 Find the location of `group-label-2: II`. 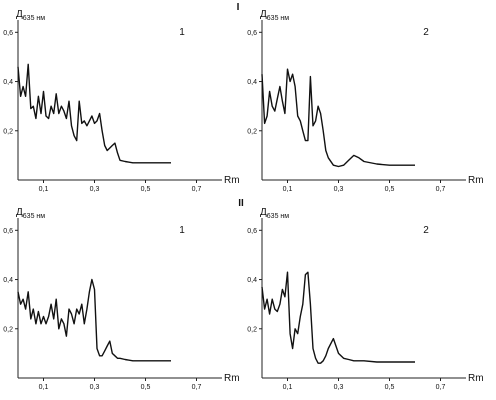

group-label-2: II is located at coordinates (241, 203).